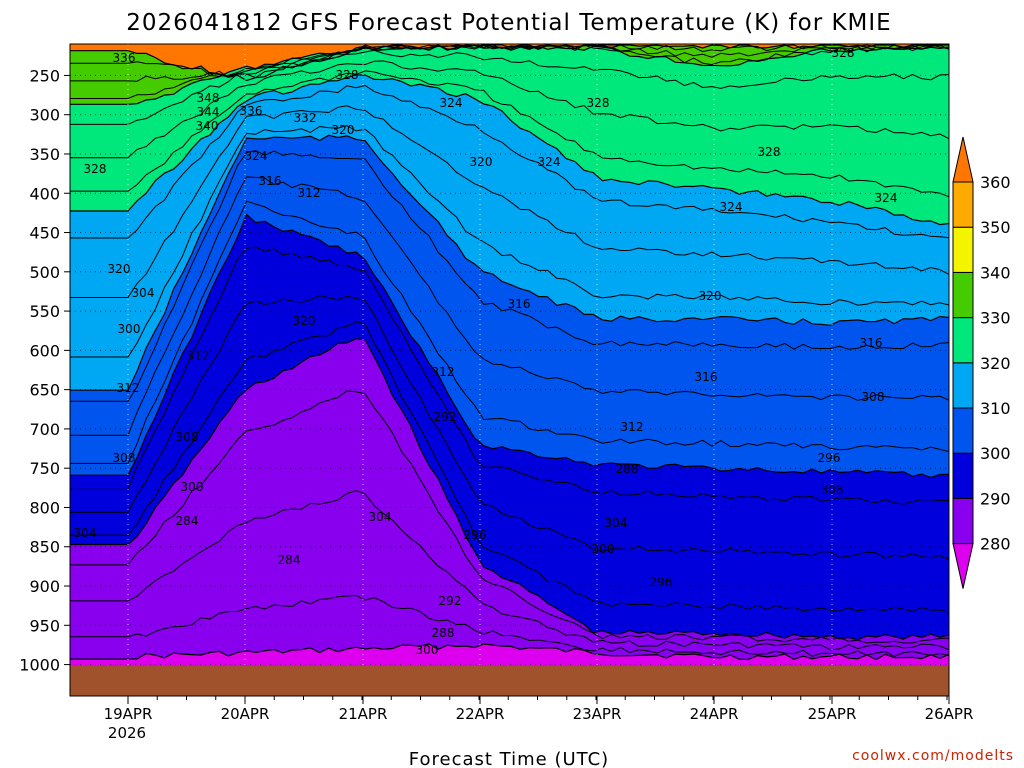 The width and height of the screenshot is (1024, 768). I want to click on x-year-label: 2026, so click(127, 733).